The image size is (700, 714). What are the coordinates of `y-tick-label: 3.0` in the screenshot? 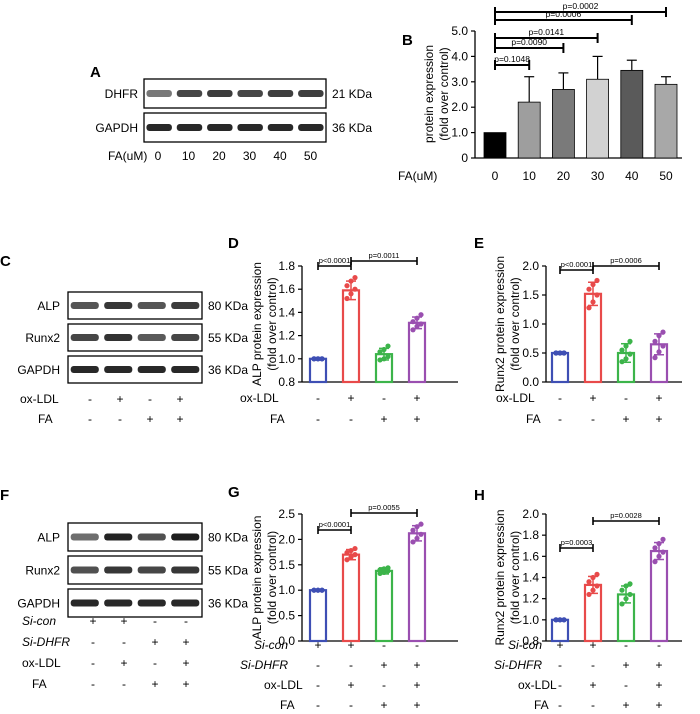 It's located at (459, 82).